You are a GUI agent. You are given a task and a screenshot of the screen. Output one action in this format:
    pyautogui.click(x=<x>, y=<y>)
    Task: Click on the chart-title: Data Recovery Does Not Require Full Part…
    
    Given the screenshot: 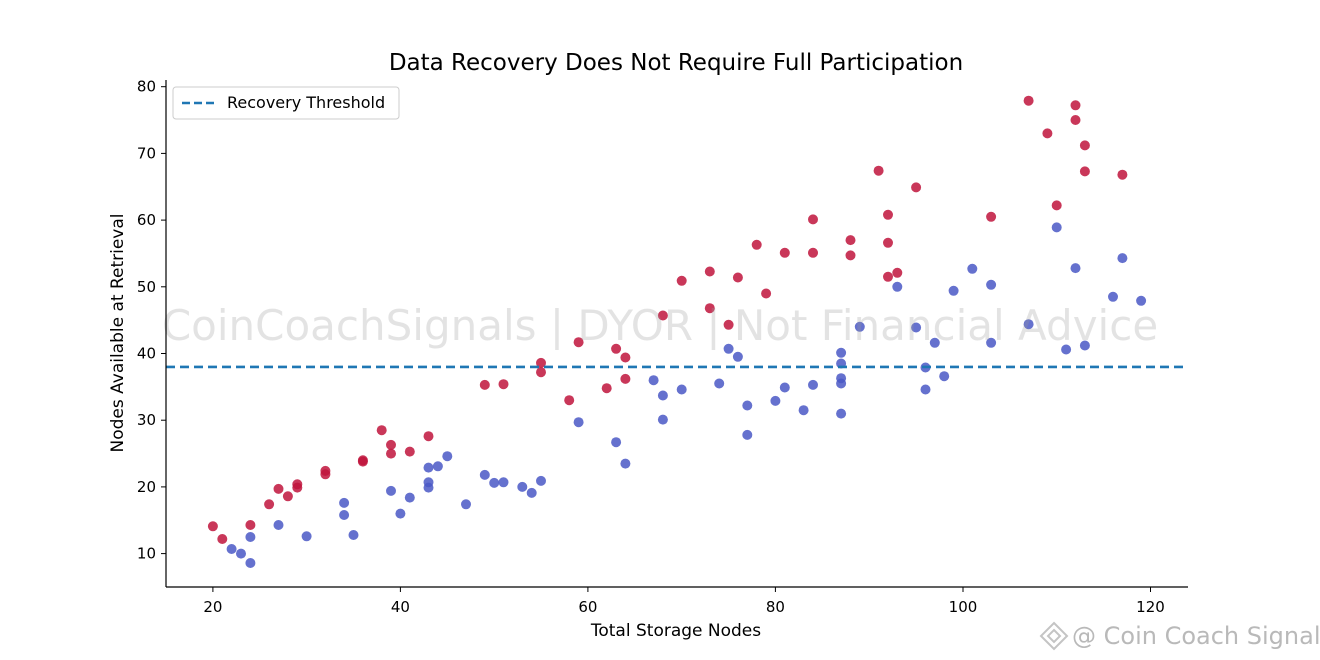 What is the action you would take?
    pyautogui.click(x=676, y=63)
    